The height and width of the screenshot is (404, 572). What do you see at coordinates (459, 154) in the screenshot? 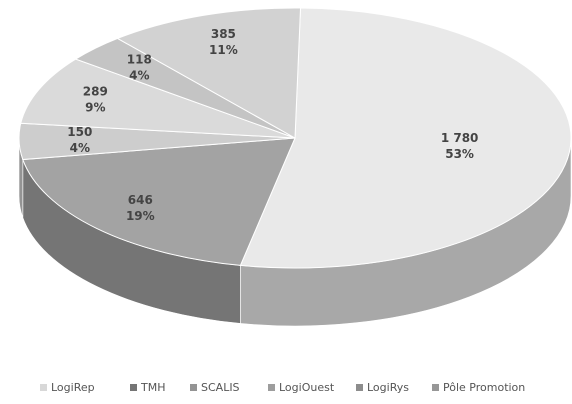
I see `percent-label: 53%` at bounding box center [459, 154].